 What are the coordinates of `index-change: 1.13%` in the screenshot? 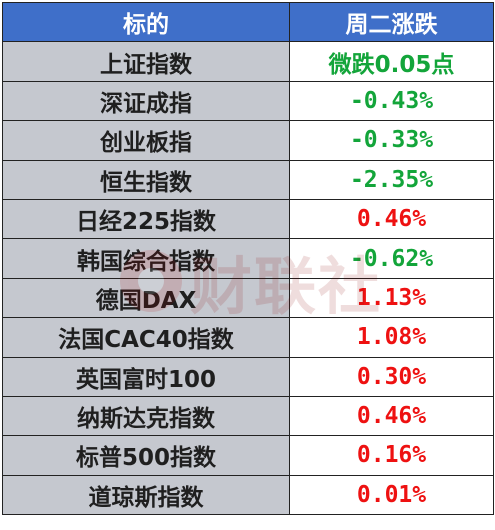 It's located at (391, 298).